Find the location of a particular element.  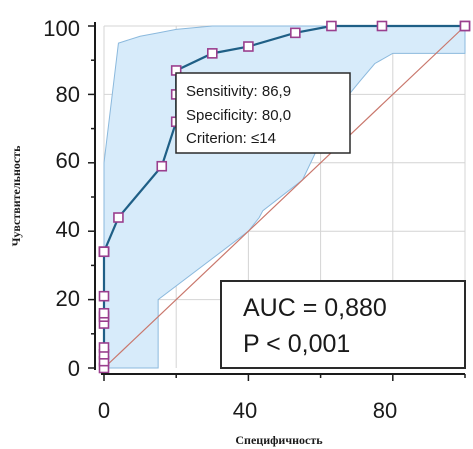

y-tick-label-80: 80 is located at coordinates (68, 94).